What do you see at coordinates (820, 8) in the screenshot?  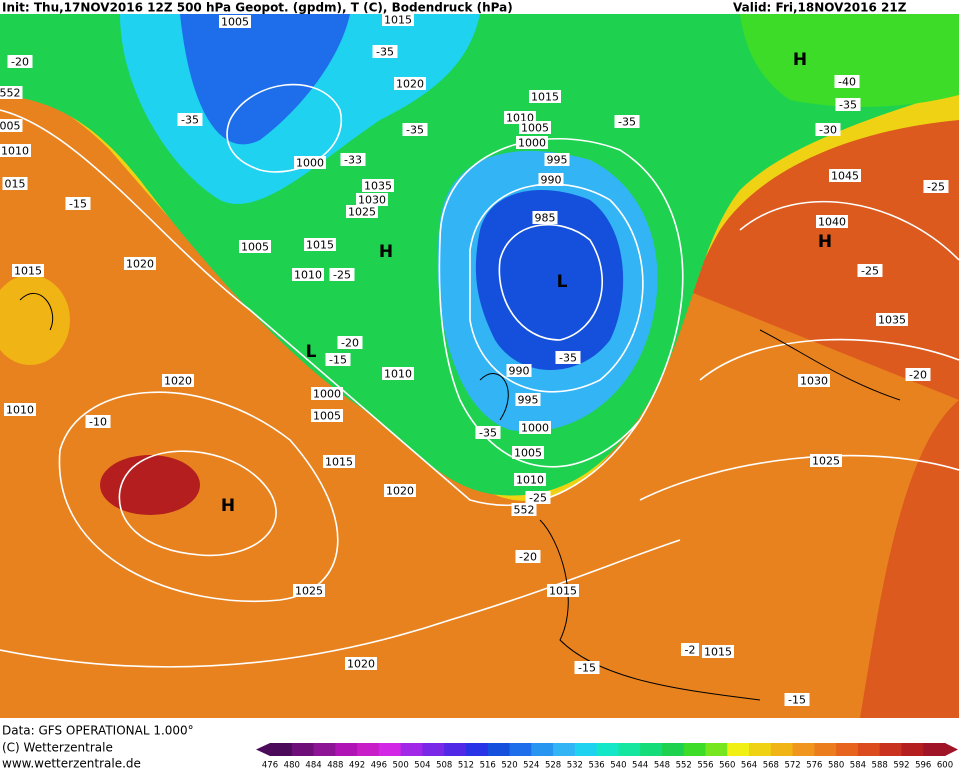 I see `header-valid: Valid: Fri,18NOV2016 21Z` at bounding box center [820, 8].